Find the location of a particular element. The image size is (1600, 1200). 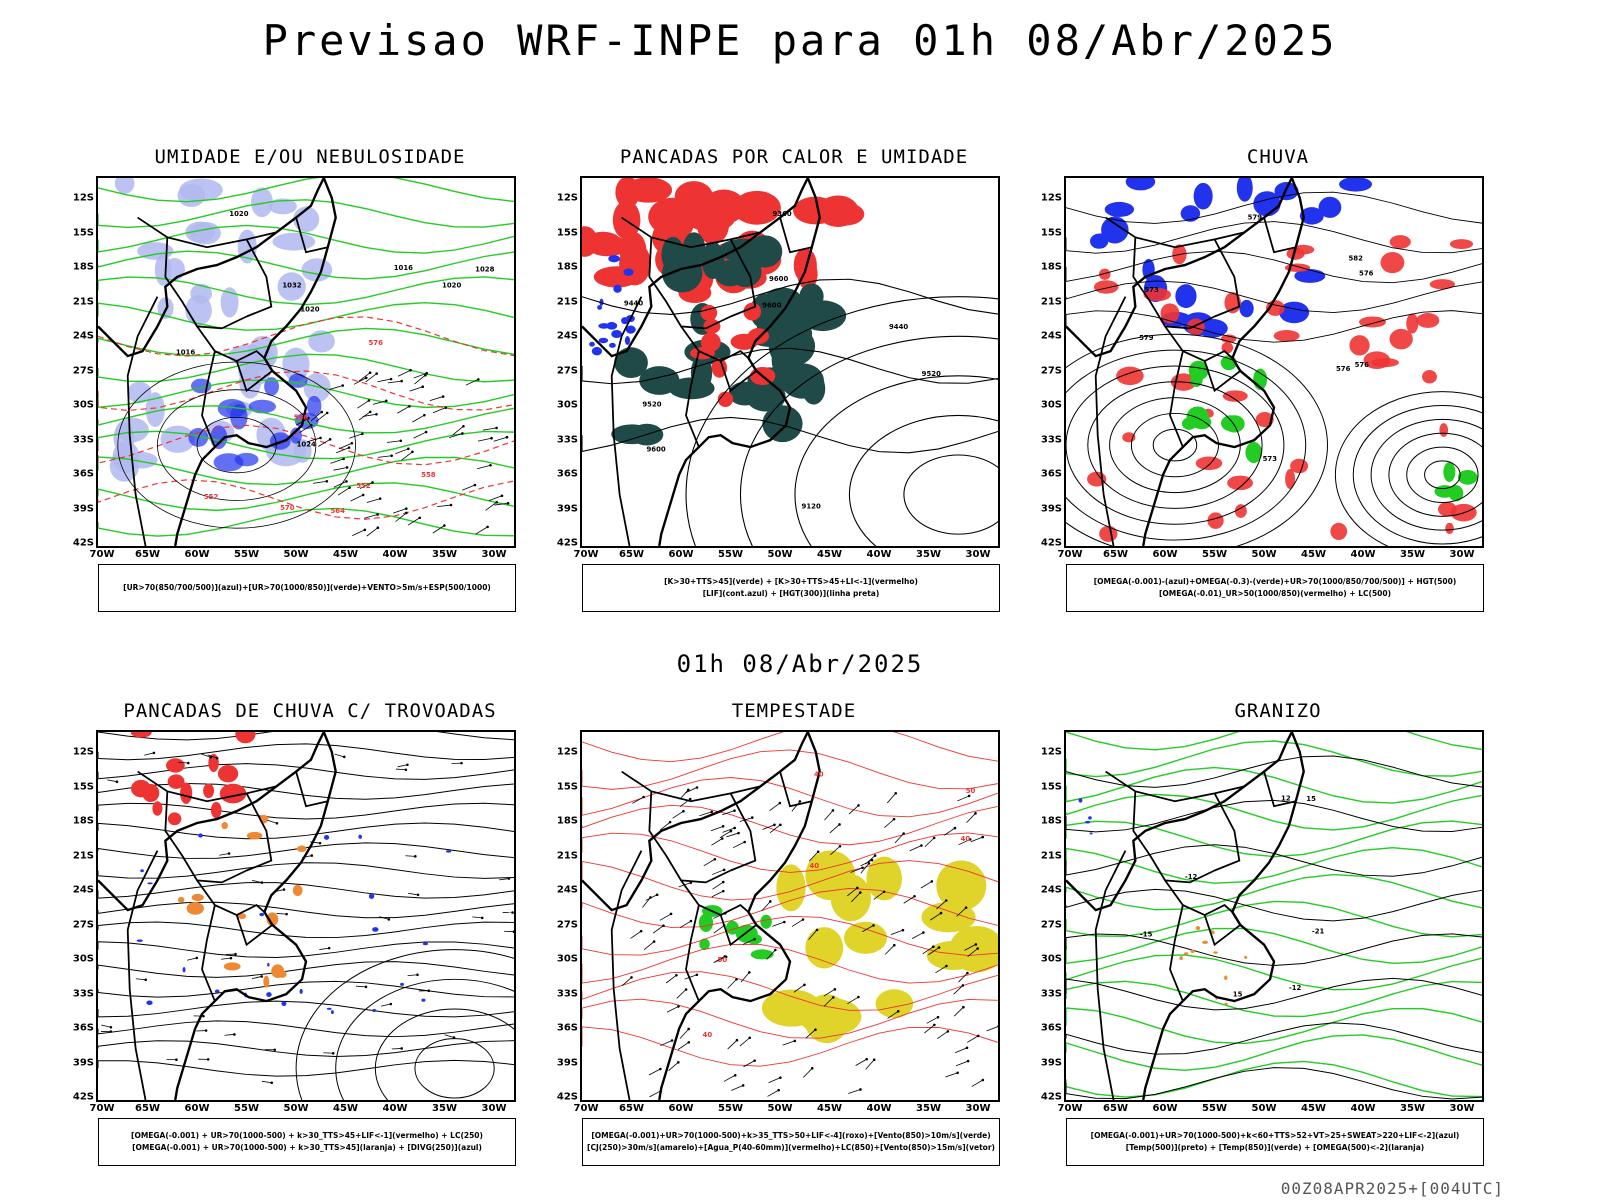

map-area: 40 40 50 40 40 50 is located at coordinates (790, 916).